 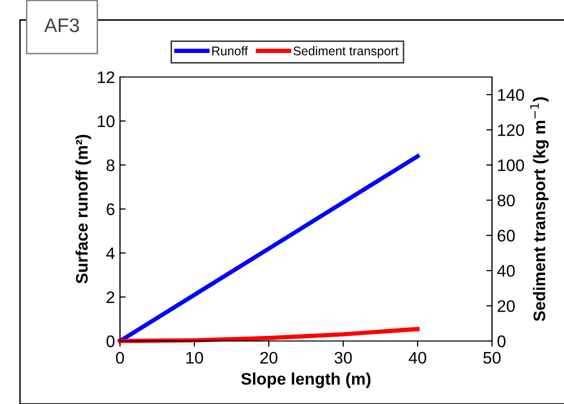 What do you see at coordinates (539, 209) in the screenshot?
I see `y2-axis-title: Sediment transport (kg m$^{−1}$)` at bounding box center [539, 209].